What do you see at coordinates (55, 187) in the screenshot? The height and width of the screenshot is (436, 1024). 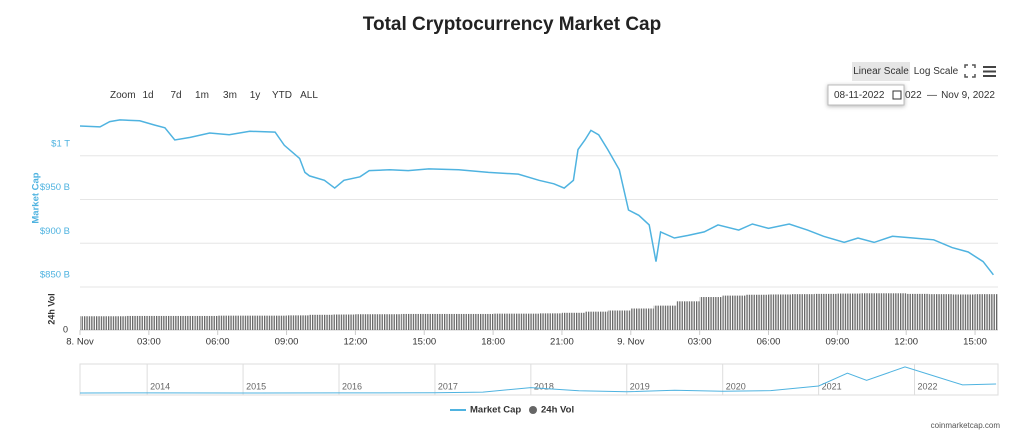 I see `y-tick-label: $950 B` at bounding box center [55, 187].